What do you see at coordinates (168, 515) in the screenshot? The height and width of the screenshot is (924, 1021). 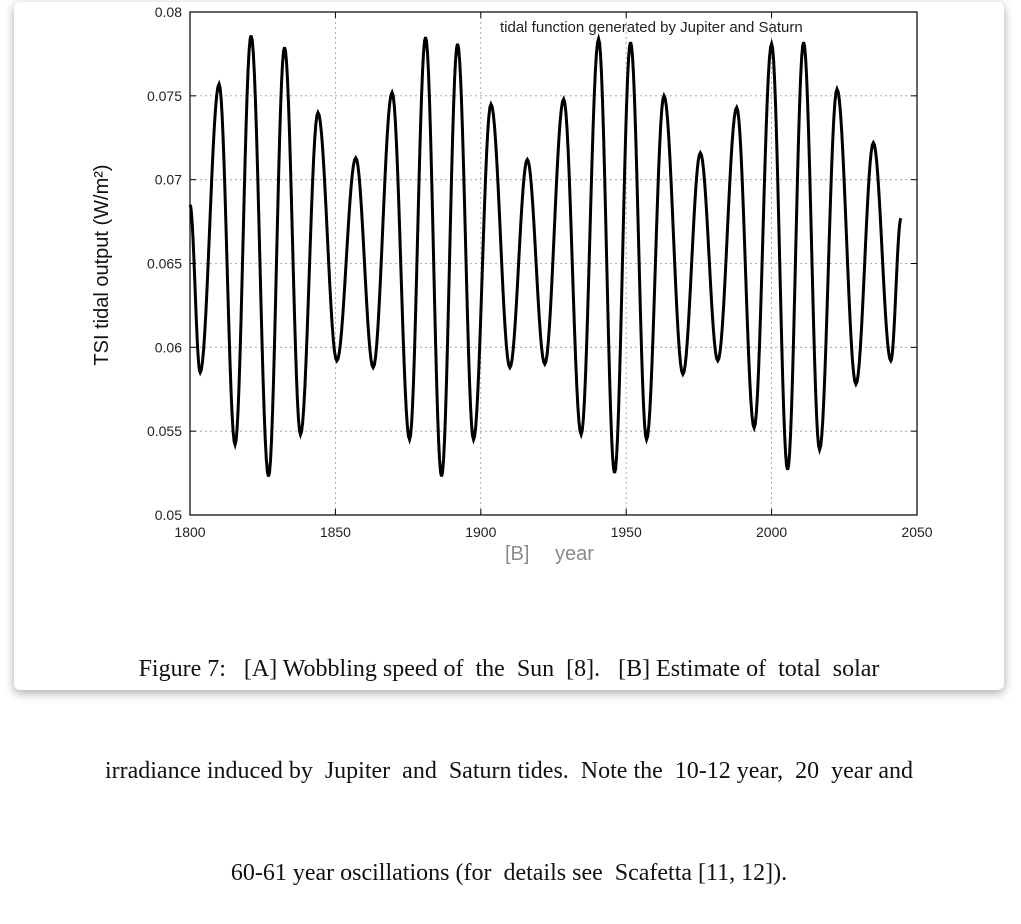 I see `y-tick-label: 0.05` at bounding box center [168, 515].